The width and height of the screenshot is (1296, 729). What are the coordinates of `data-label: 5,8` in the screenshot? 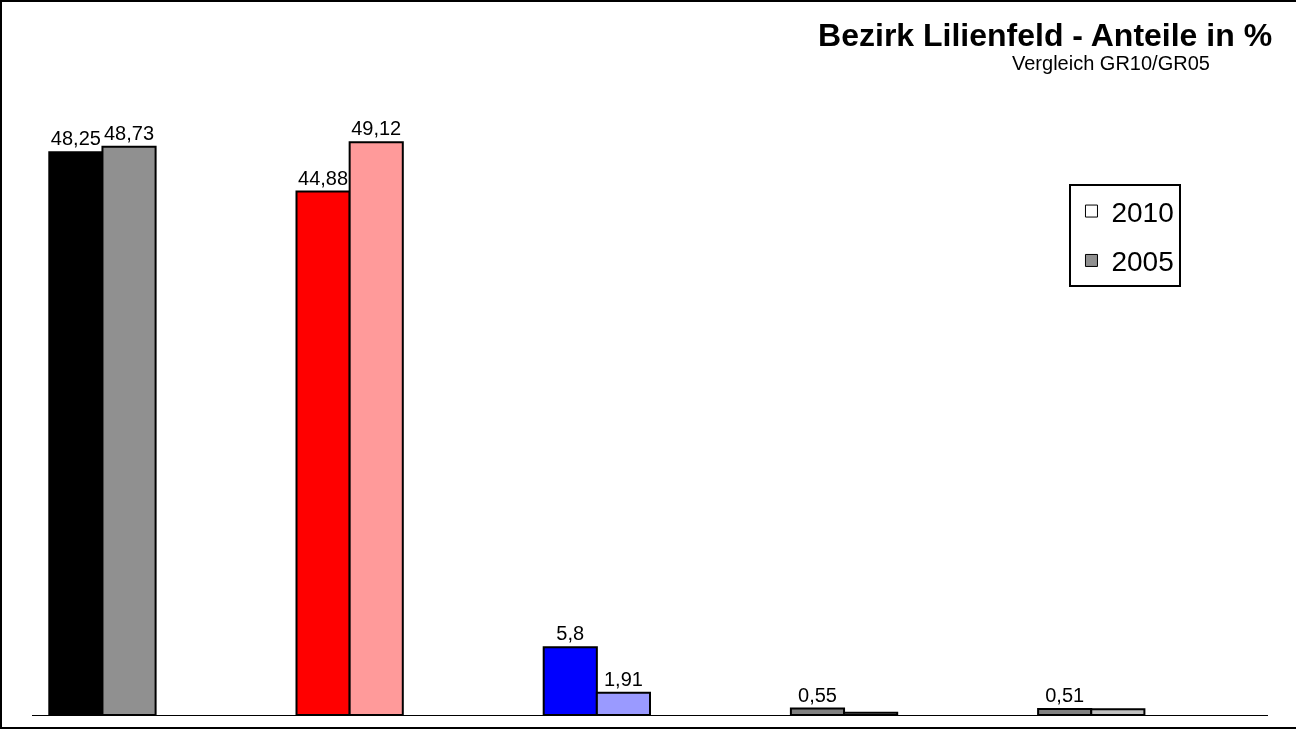 It's located at (570, 633).